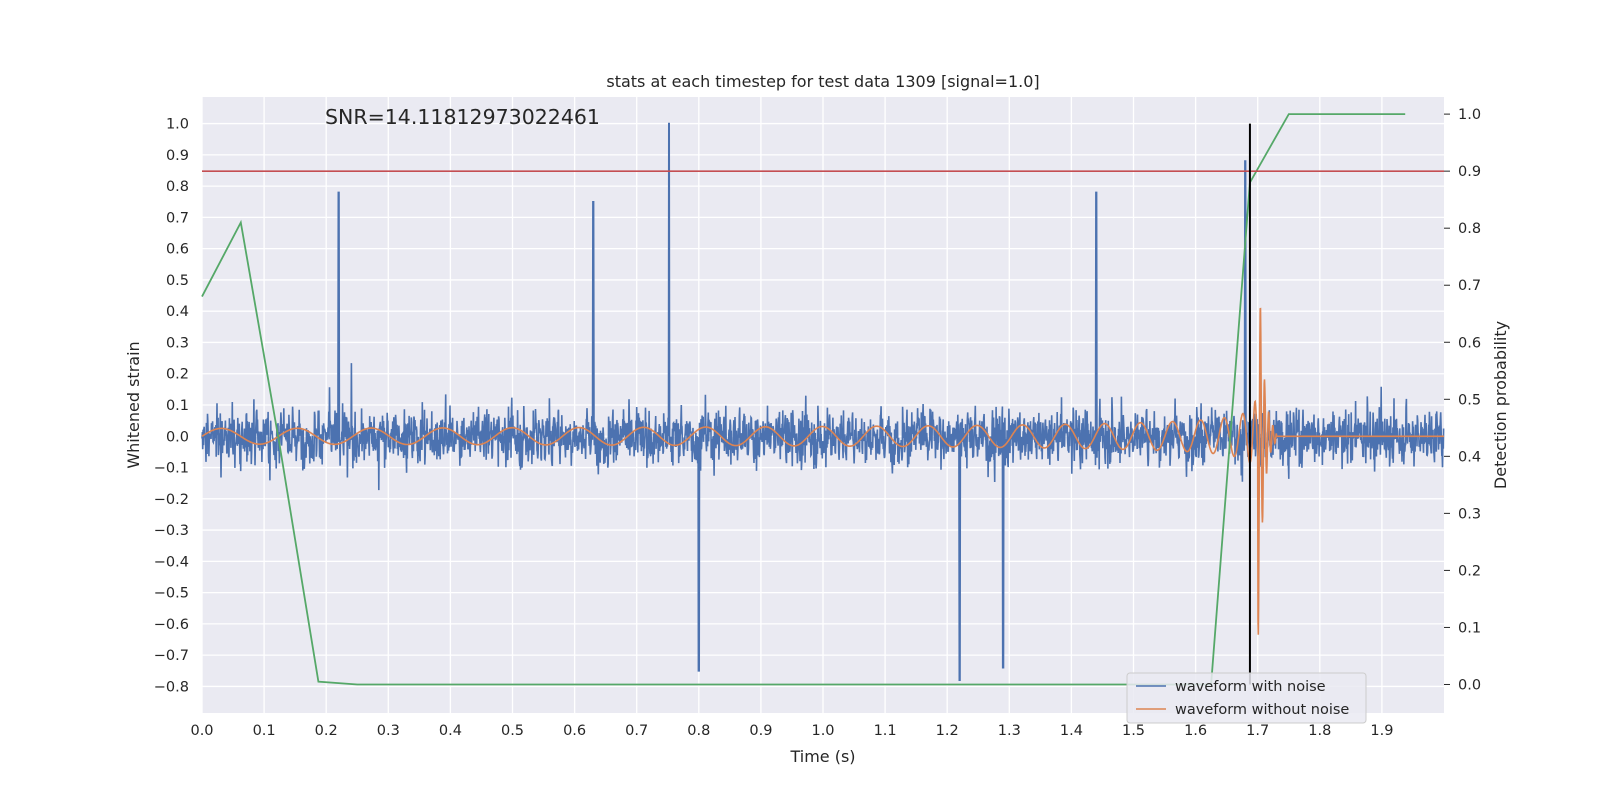 The width and height of the screenshot is (1600, 804). I want to click on y-tick-label: −0.5, so click(171, 594).